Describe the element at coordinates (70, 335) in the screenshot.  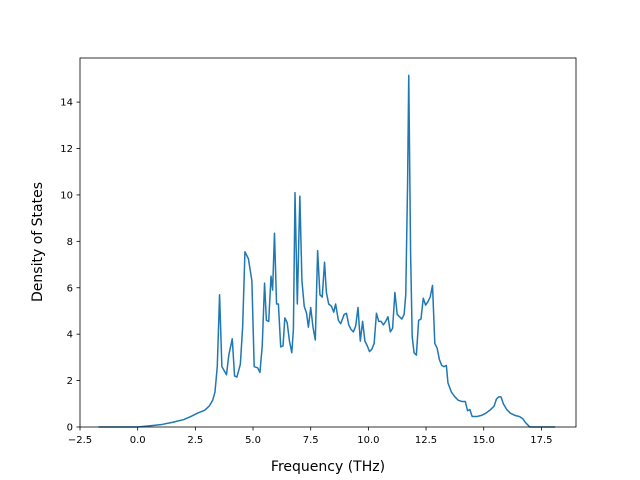
I see `y-tick-label: 4` at that location.